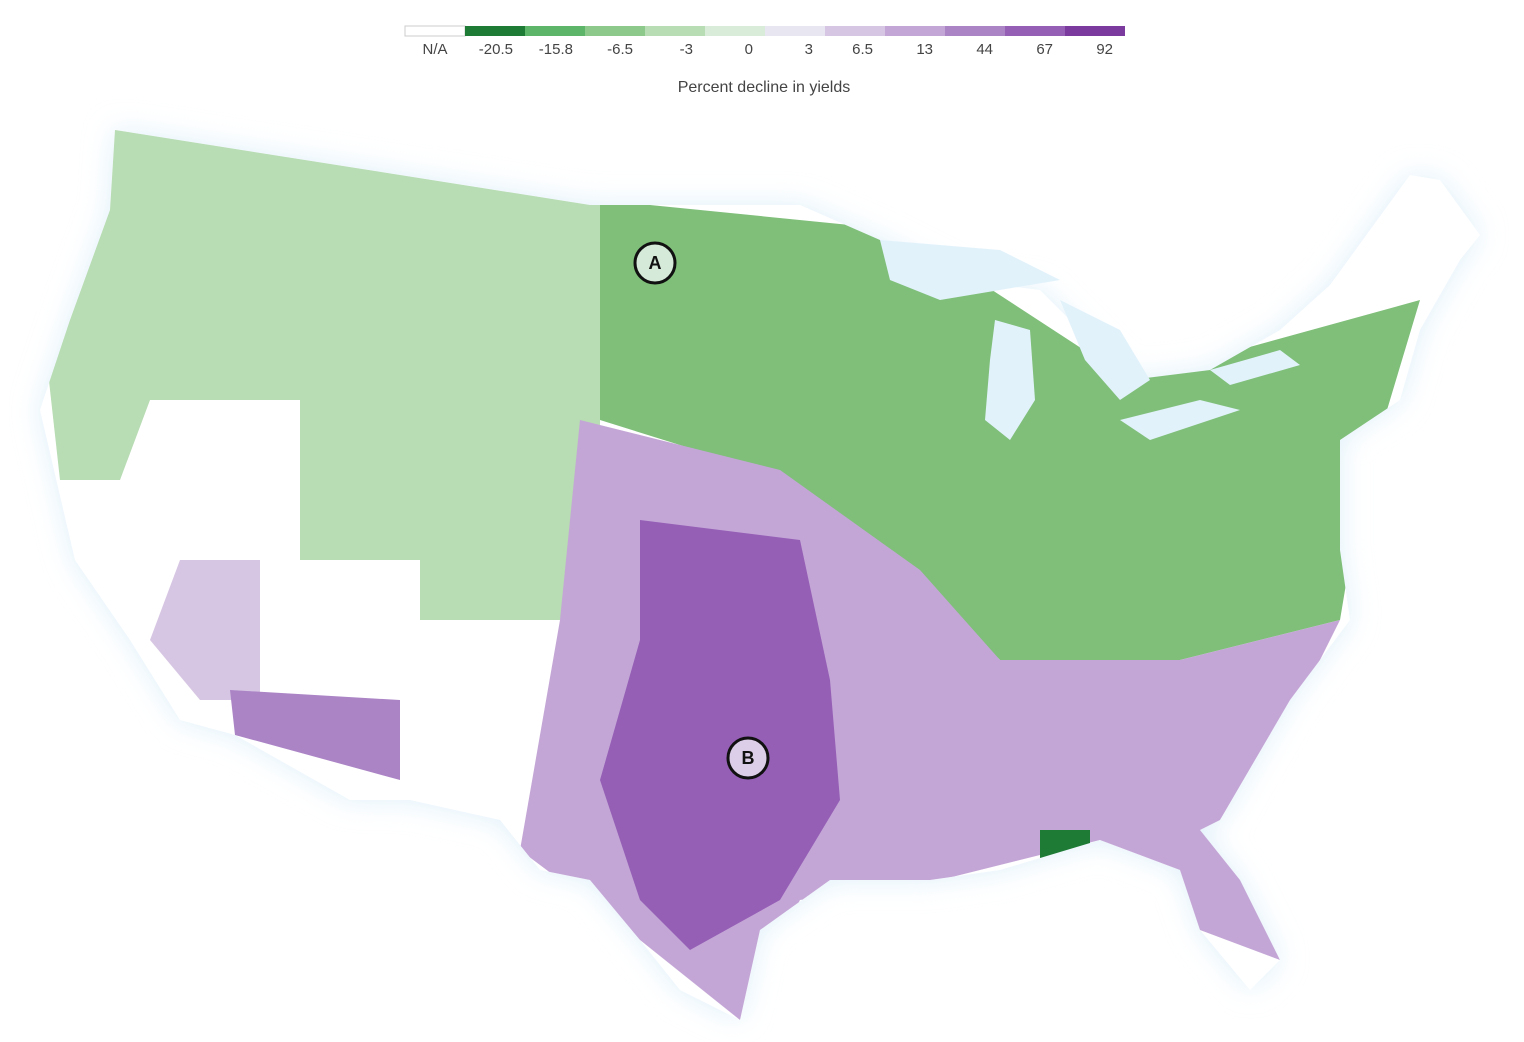  What do you see at coordinates (809, 49) in the screenshot?
I see `legend-label: 3` at bounding box center [809, 49].